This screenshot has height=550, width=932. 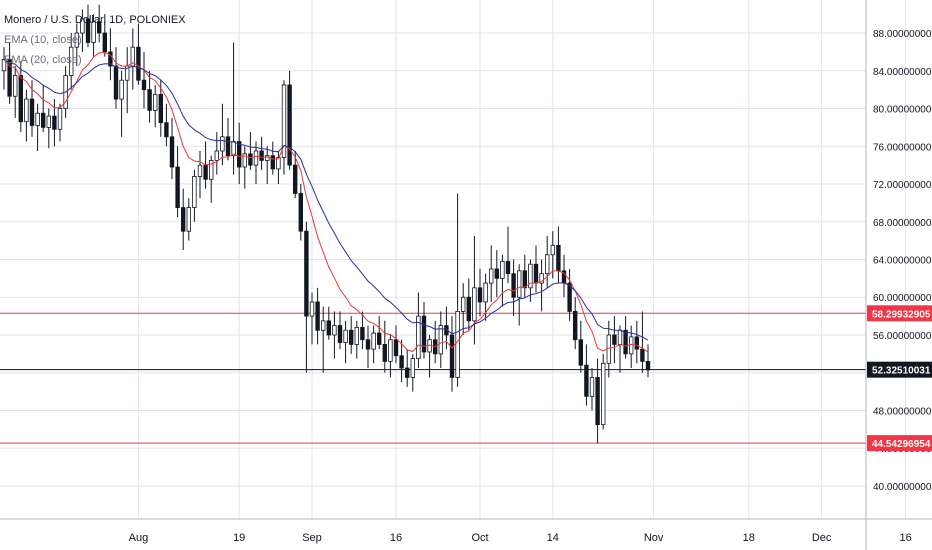 What do you see at coordinates (902, 110) in the screenshot?
I see `y-tick-label: 80.00000000` at bounding box center [902, 110].